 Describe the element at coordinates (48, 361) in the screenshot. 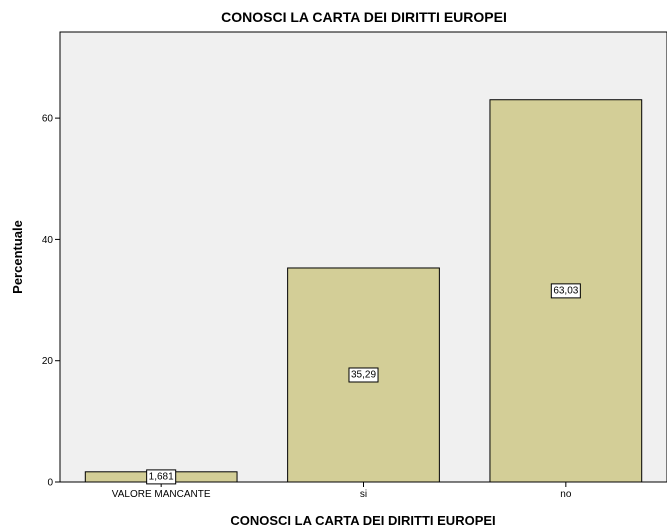

I see `y-tick-label: 20` at that location.